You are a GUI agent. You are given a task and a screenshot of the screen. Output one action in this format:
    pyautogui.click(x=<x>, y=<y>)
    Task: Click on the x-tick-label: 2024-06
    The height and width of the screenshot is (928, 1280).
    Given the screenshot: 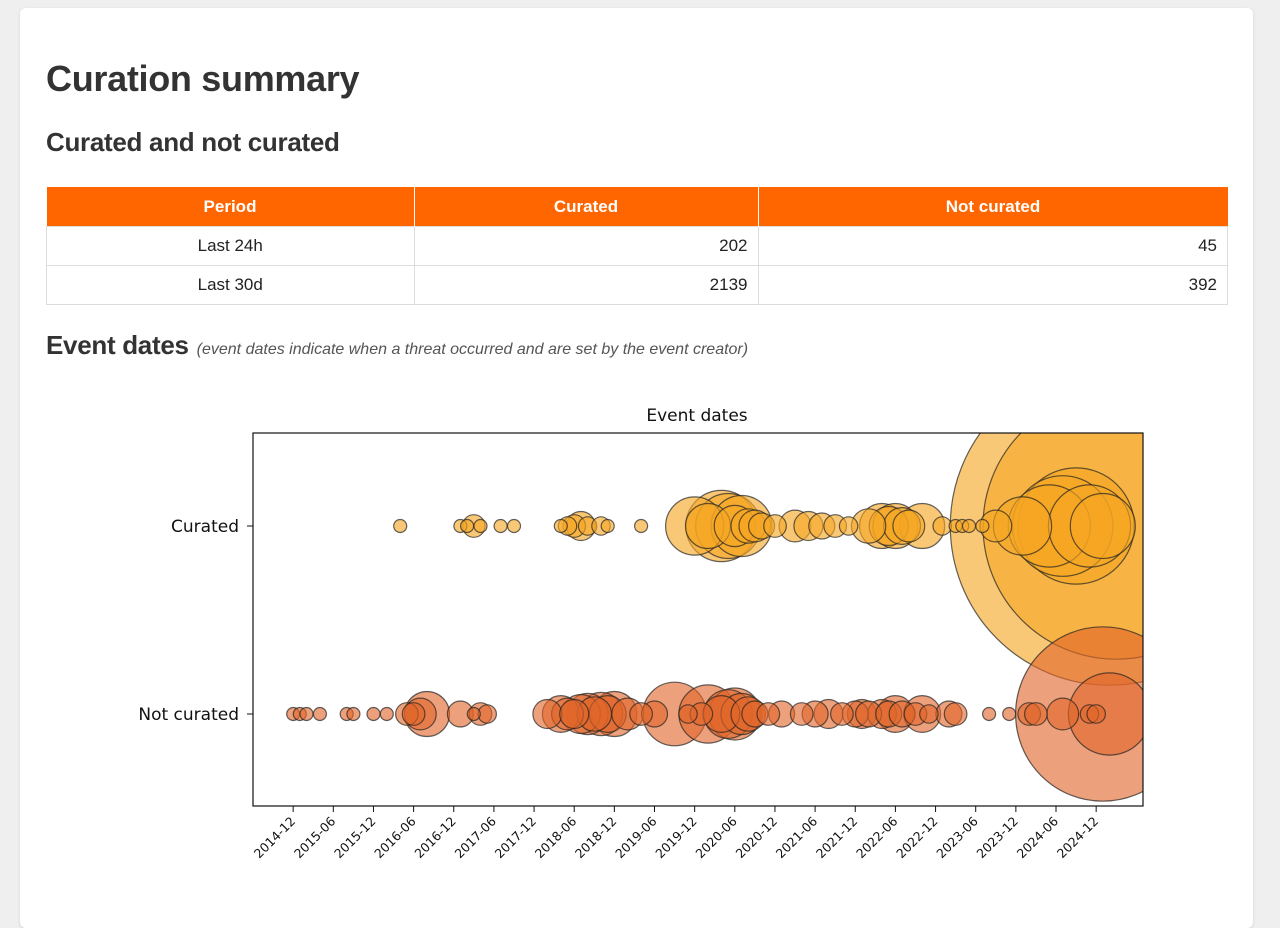 What is the action you would take?
    pyautogui.click(x=1038, y=837)
    